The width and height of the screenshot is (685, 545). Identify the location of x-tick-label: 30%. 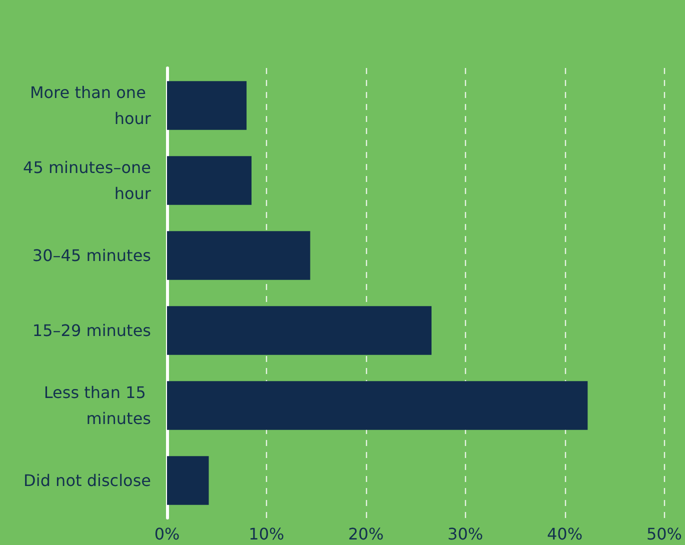
(466, 534).